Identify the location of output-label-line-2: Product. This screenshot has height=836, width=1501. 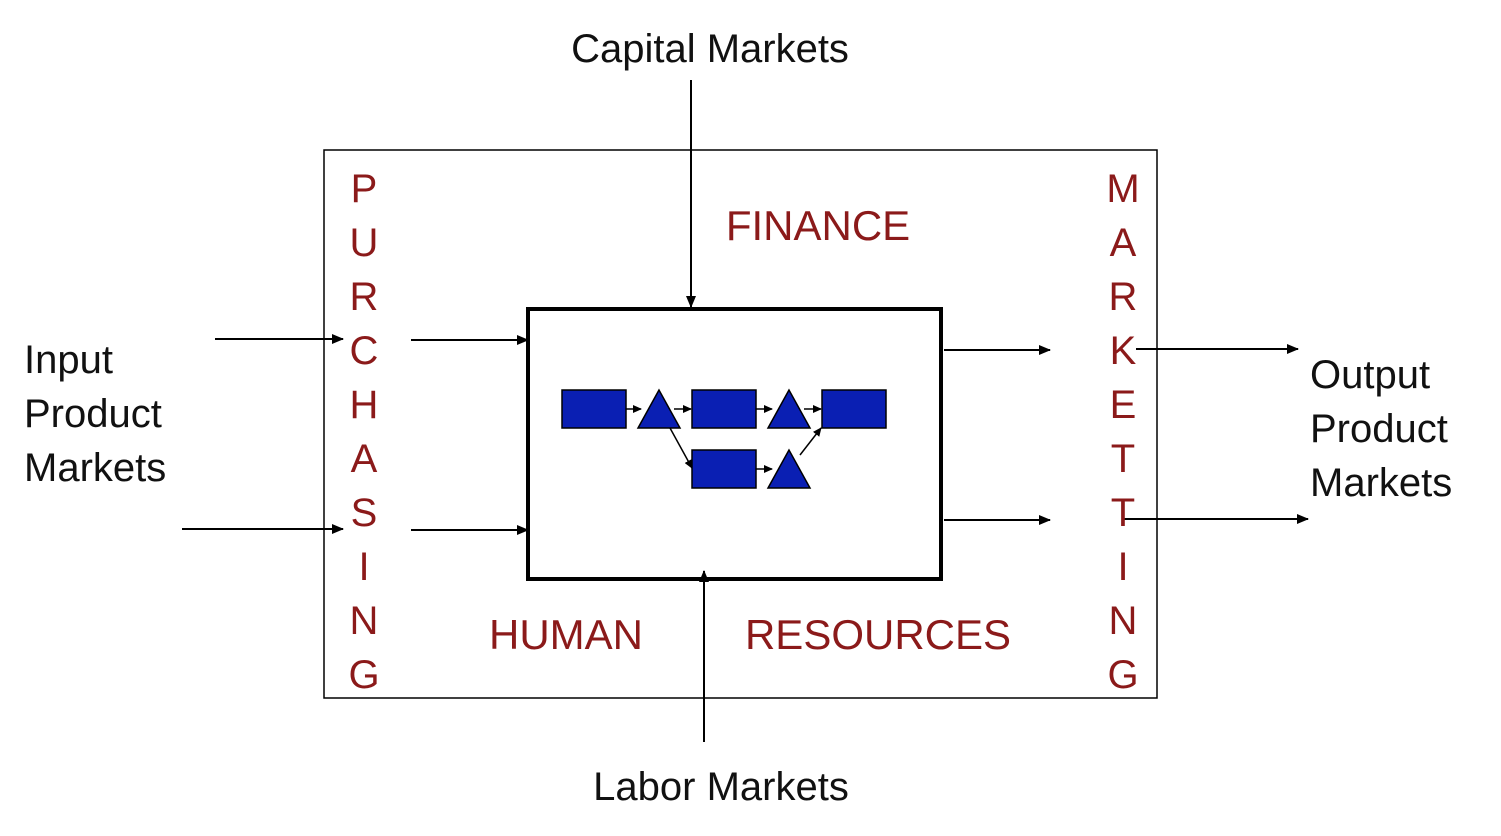
(1379, 429).